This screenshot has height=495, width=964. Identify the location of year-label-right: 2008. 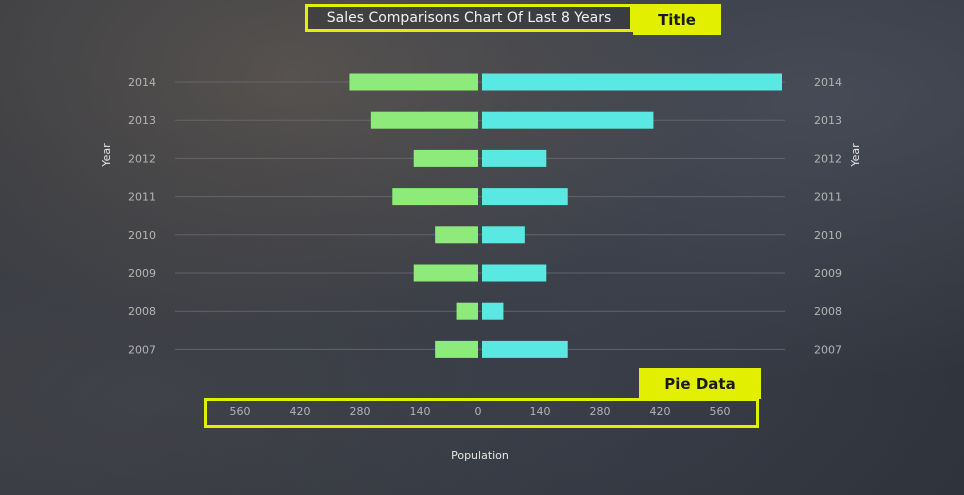
(828, 311).